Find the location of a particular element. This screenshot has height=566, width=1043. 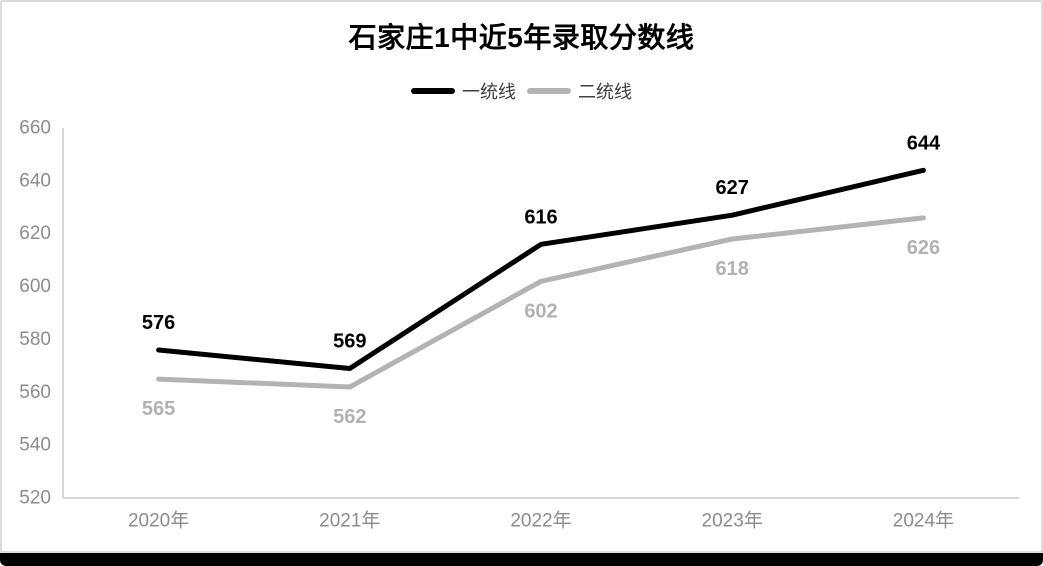

legend-swatch-gray-line-icon is located at coordinates (549, 91).